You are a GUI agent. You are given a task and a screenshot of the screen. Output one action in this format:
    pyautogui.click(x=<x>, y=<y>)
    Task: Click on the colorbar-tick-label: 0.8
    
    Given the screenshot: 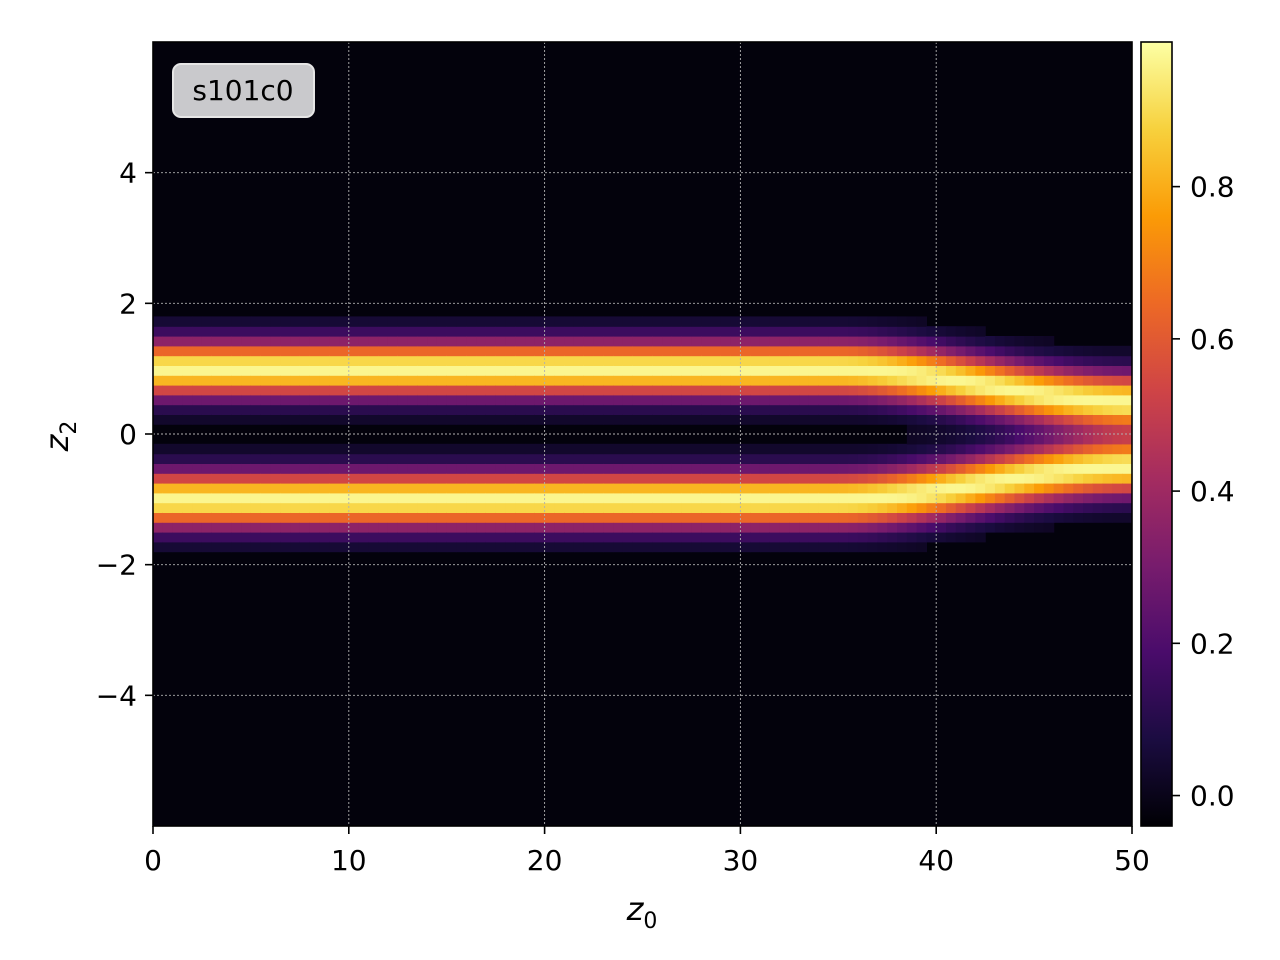 What is the action you would take?
    pyautogui.click(x=1212, y=187)
    